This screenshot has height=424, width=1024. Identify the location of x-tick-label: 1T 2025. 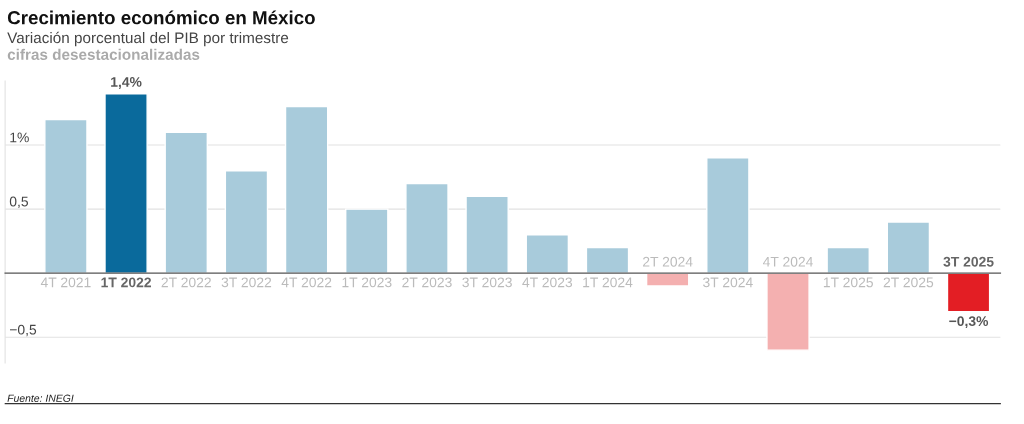
(848, 282).